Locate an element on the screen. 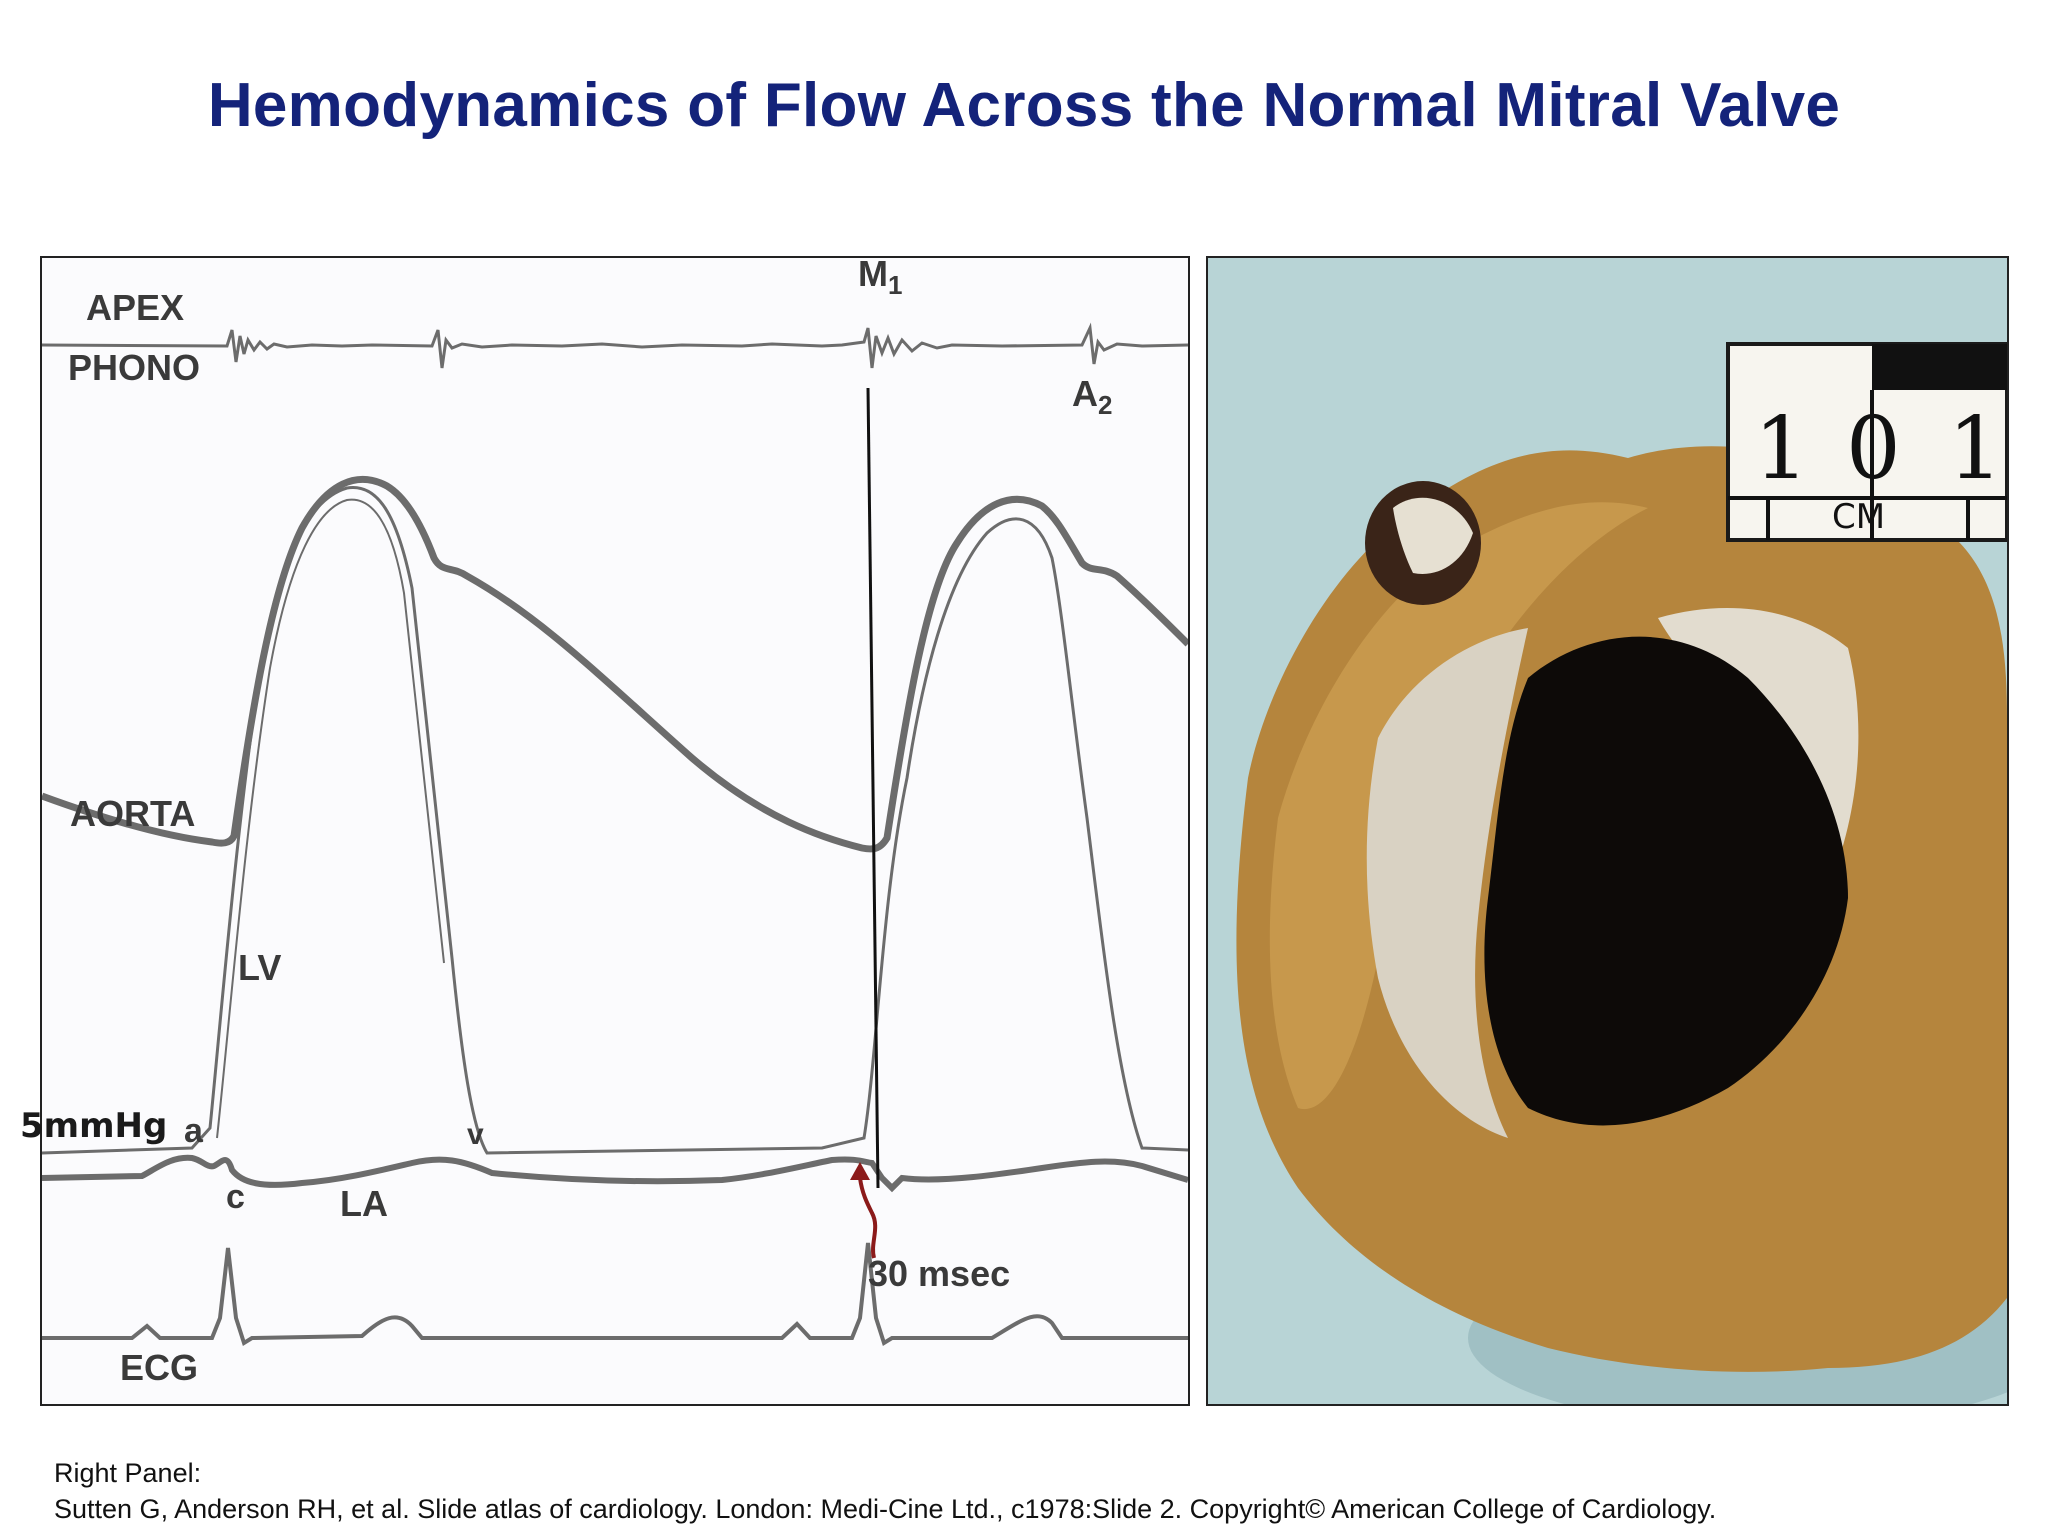 The height and width of the screenshot is (1536, 2048). ruler-top-band is located at coordinates (1939, 367).